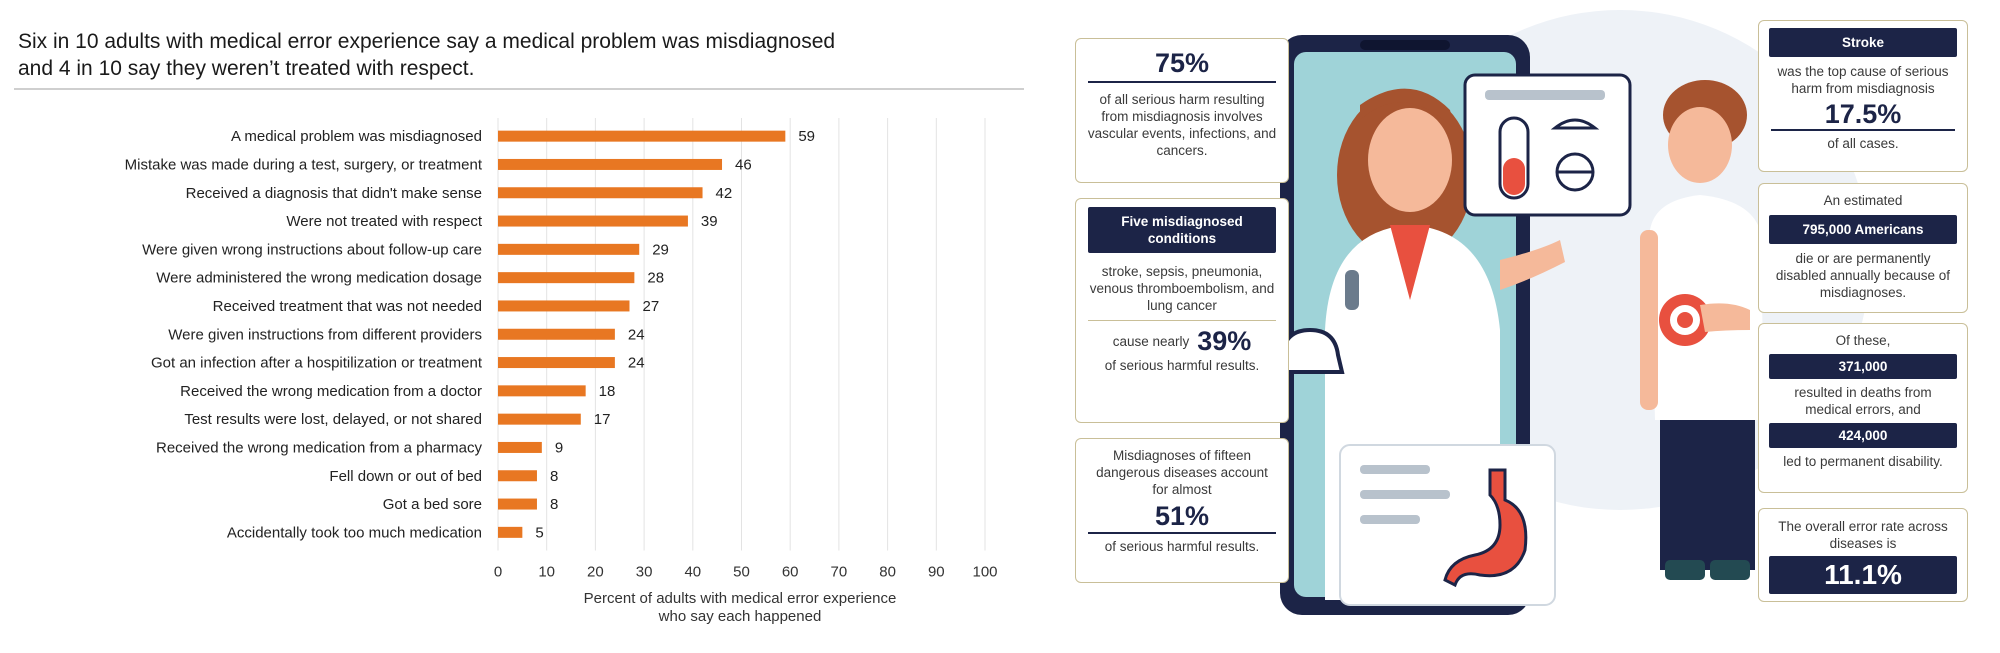 This screenshot has width=2000, height=653. Describe the element at coordinates (1575, 124) in the screenshot. I see `pill-half-icon` at that location.